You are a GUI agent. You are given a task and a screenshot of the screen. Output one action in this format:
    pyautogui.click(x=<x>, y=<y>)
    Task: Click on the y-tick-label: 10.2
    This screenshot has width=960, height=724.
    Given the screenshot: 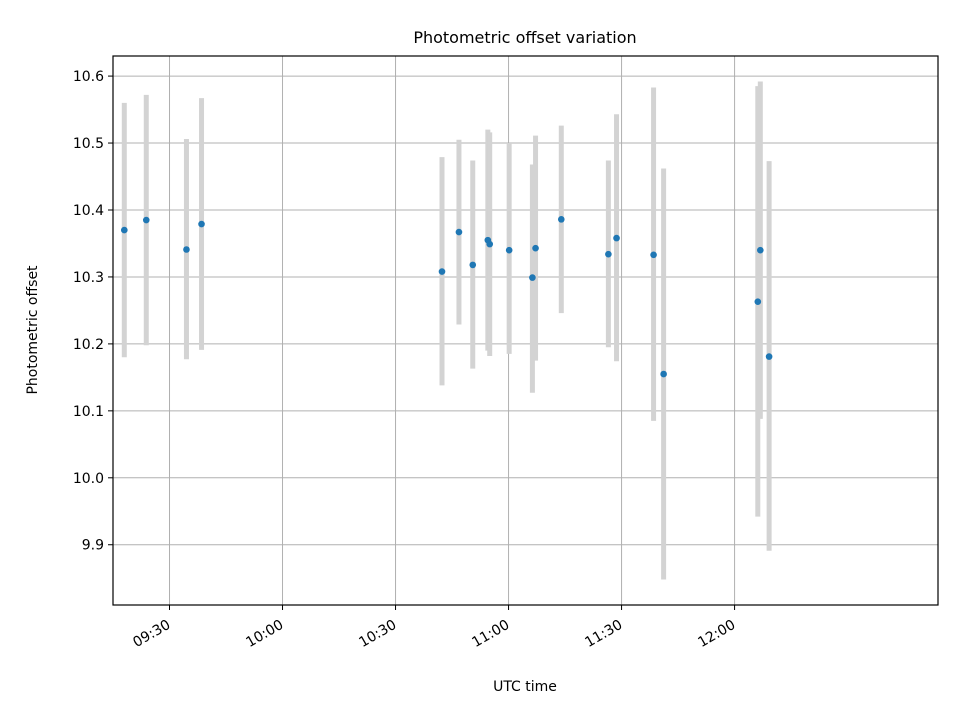 What is the action you would take?
    pyautogui.click(x=88, y=345)
    